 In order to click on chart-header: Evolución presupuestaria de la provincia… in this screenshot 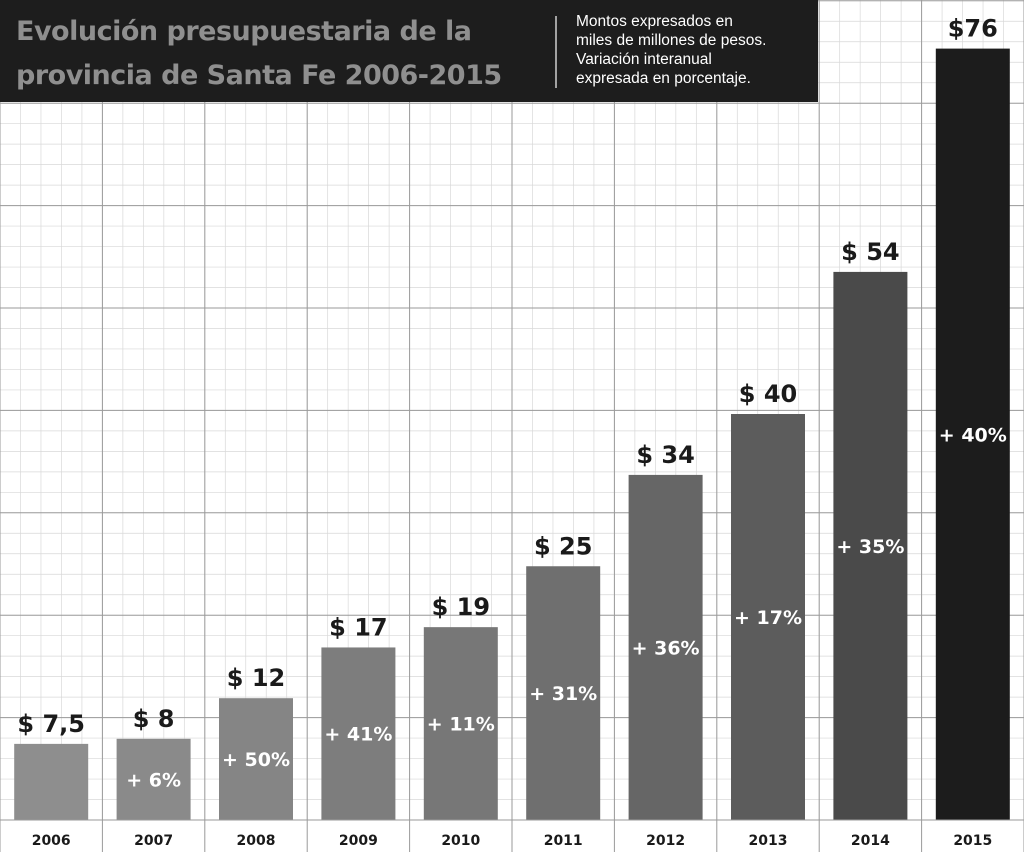, I will do `click(409, 51)`.